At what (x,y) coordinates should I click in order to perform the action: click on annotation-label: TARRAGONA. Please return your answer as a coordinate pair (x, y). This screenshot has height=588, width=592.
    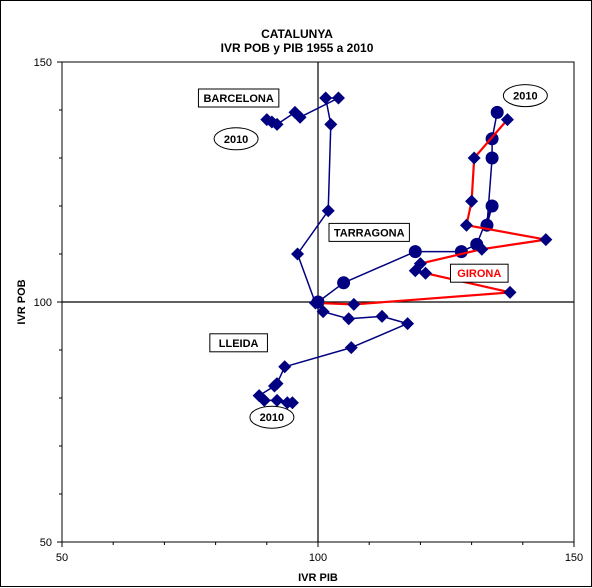
    Looking at the image, I should click on (369, 233).